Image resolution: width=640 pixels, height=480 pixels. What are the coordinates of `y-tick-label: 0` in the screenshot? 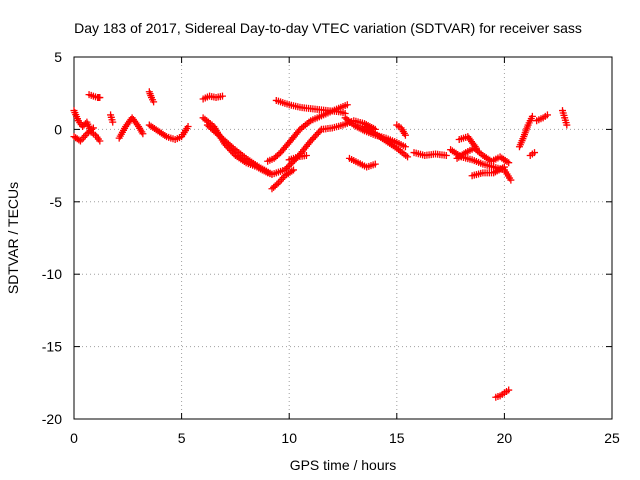 It's located at (58, 129).